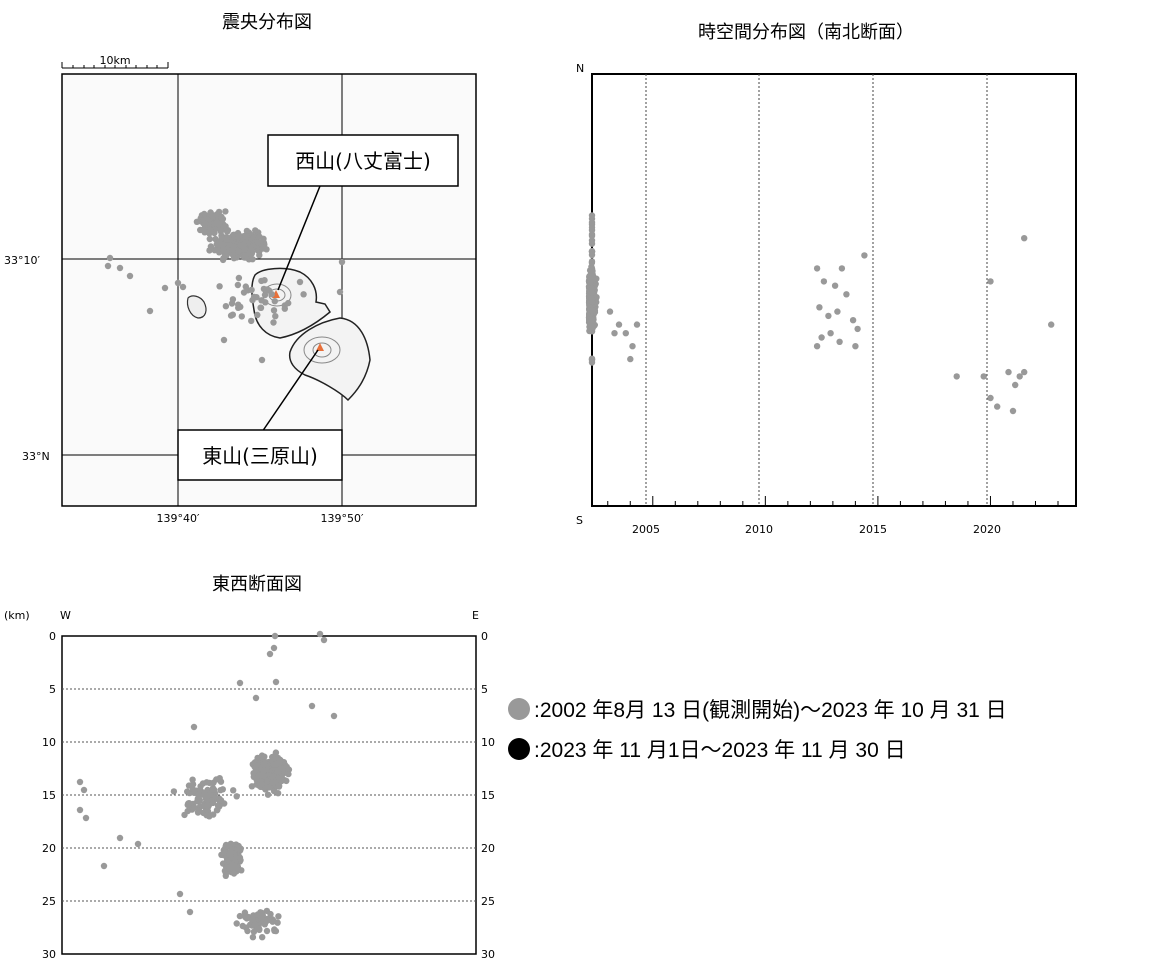  I want to click on higashiyama-contour, so click(322, 350).